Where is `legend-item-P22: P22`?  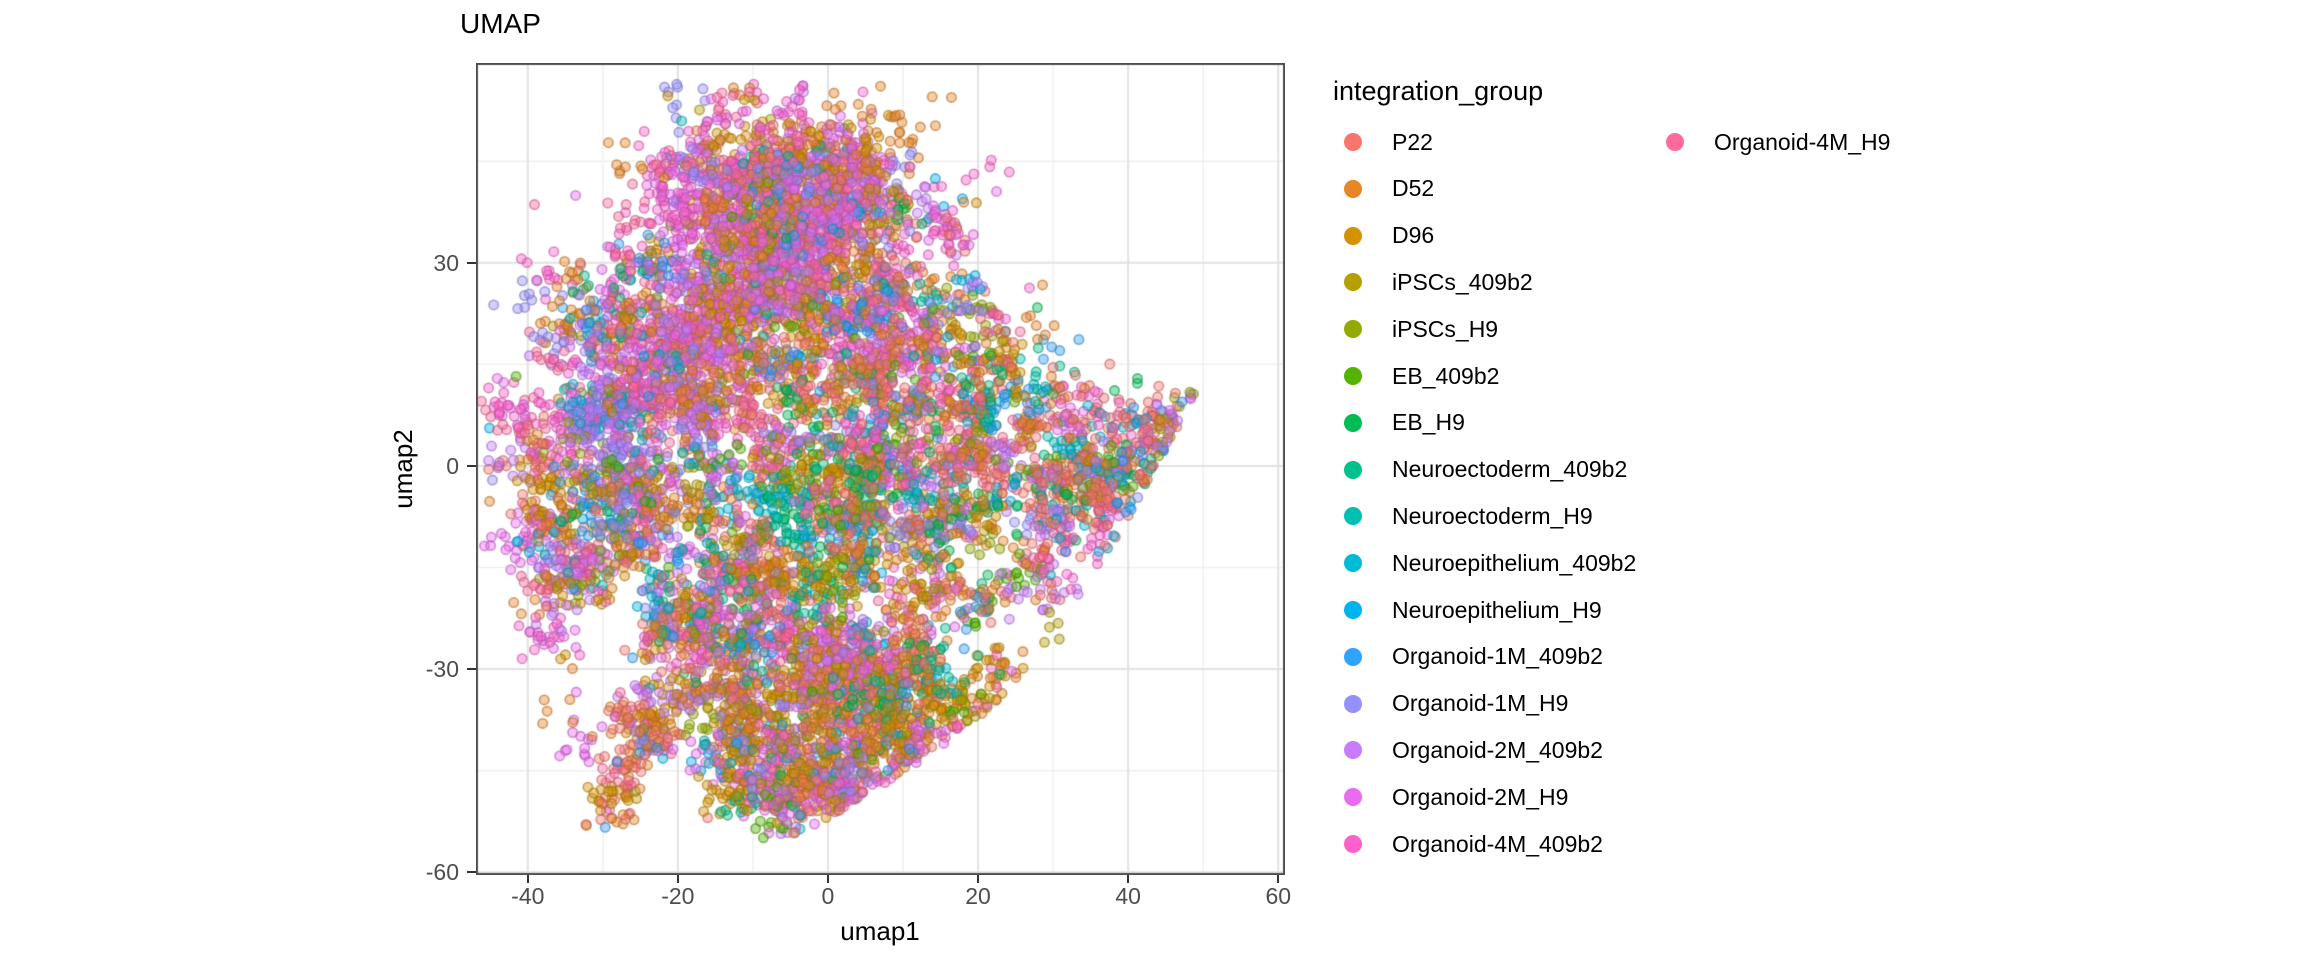 legend-item-P22: P22 is located at coordinates (1388, 142).